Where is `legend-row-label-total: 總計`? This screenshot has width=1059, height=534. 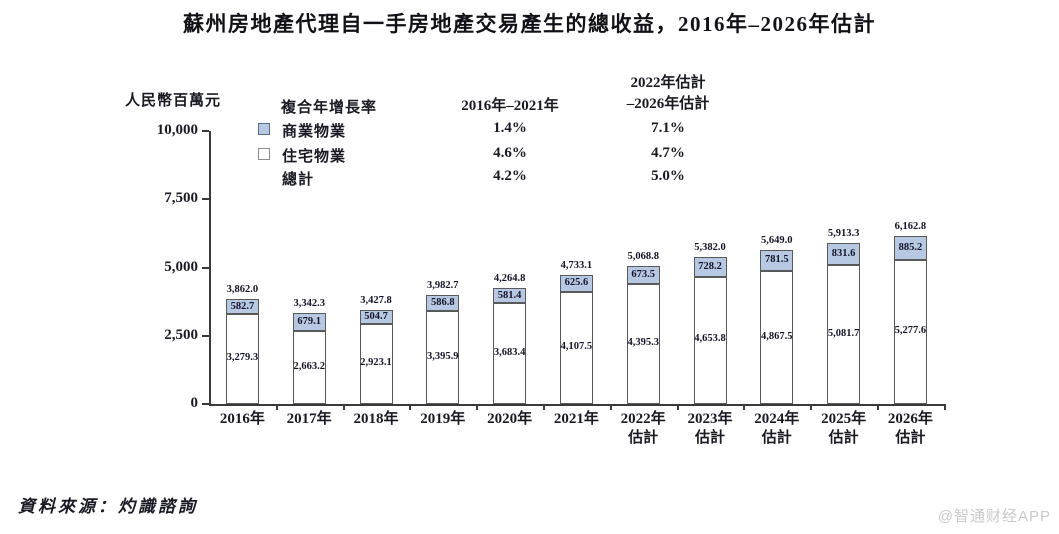
legend-row-label-total: 總計 is located at coordinates (298, 180).